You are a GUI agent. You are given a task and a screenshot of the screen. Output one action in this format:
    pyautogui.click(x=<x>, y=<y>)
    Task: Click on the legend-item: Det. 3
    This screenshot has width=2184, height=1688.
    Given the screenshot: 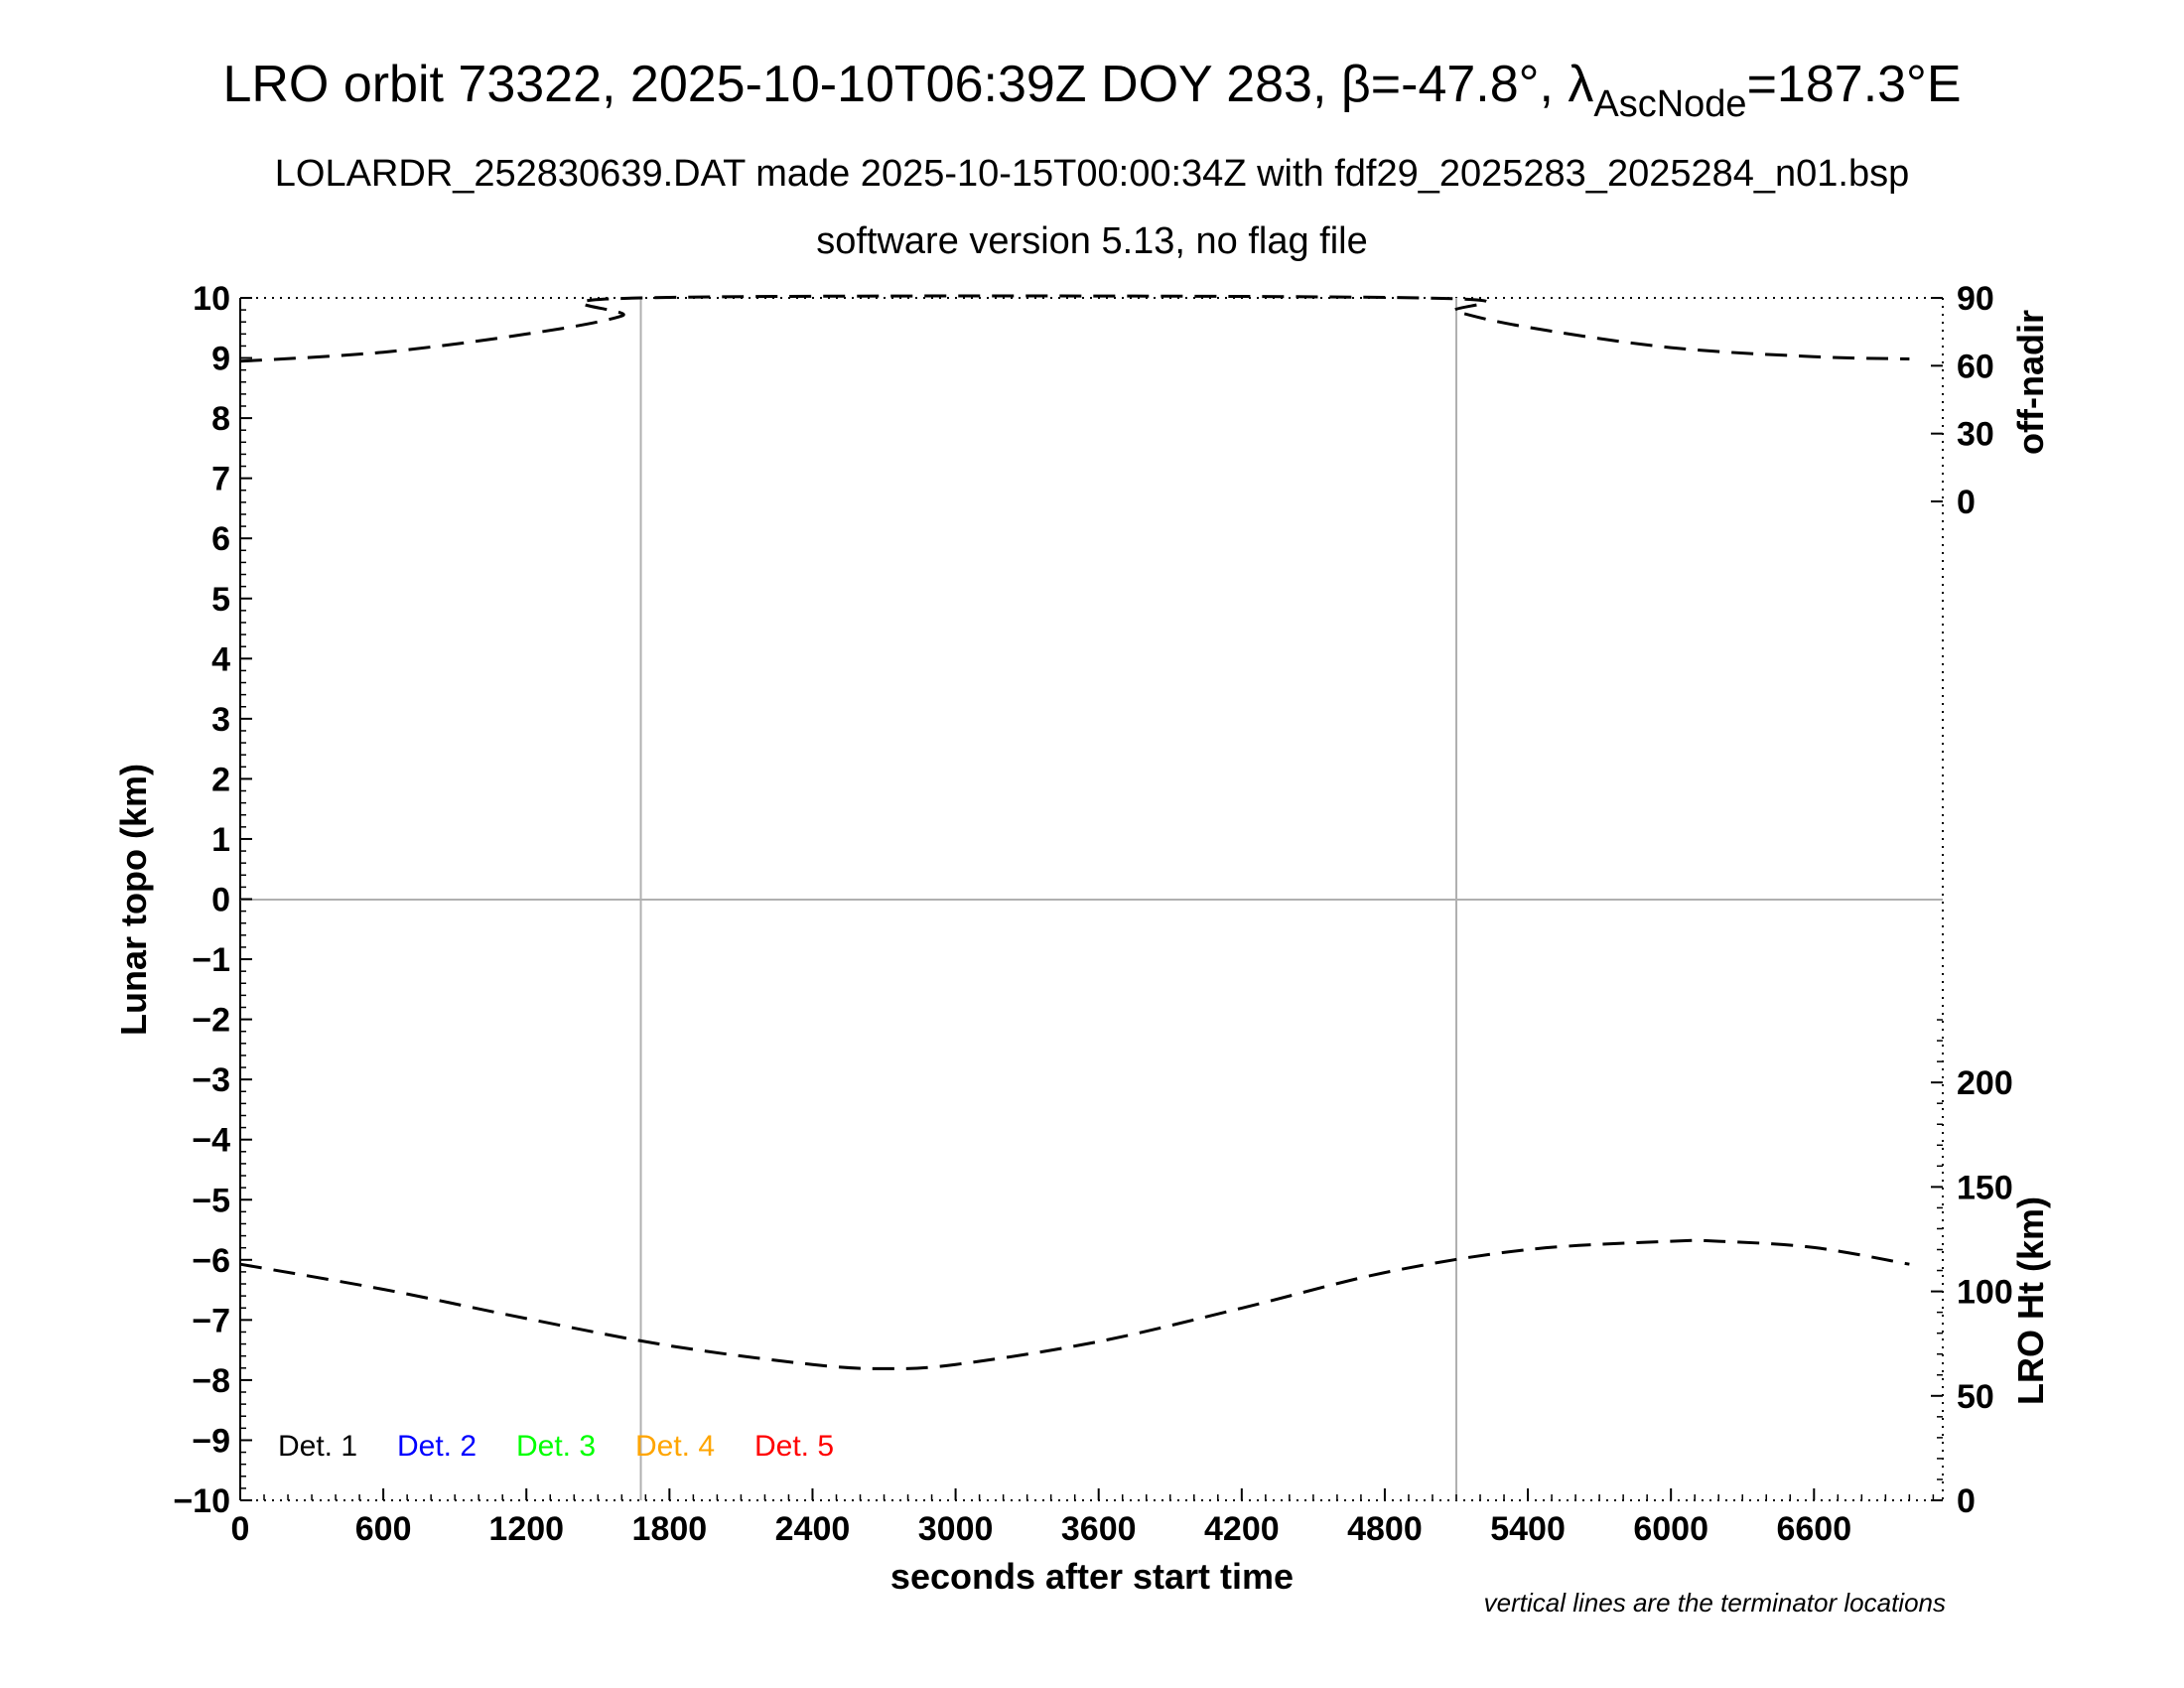 What is the action you would take?
    pyautogui.click(x=556, y=1446)
    